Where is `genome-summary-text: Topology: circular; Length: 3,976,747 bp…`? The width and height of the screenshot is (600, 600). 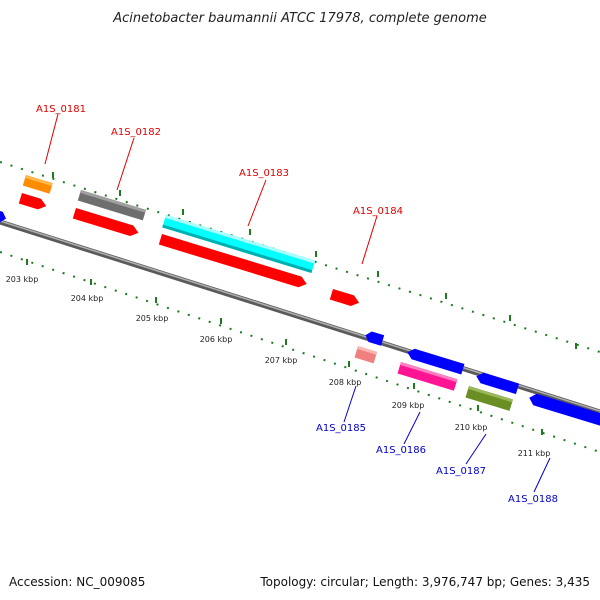
genome-summary-text: Topology: circular; Length: 3,976,747 bp… is located at coordinates (424, 582).